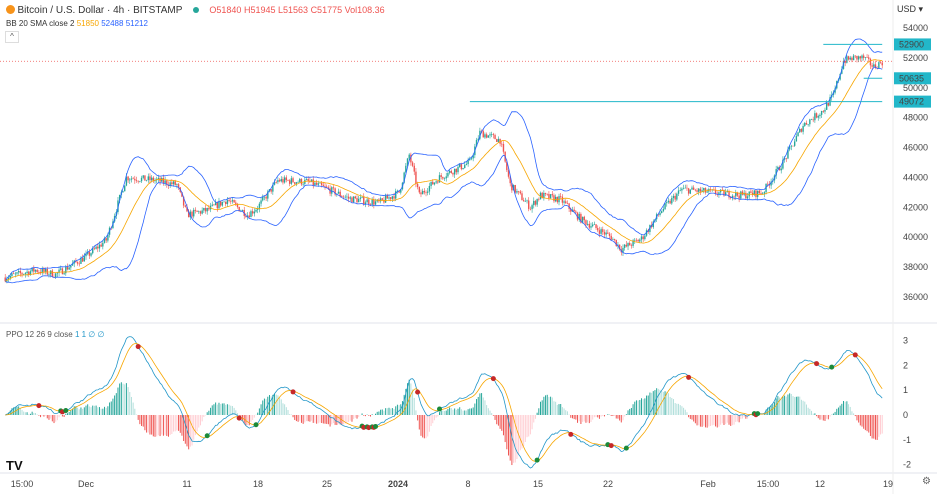  Describe the element at coordinates (12, 37) in the screenshot. I see `collapse-legend-button: ^` at that location.